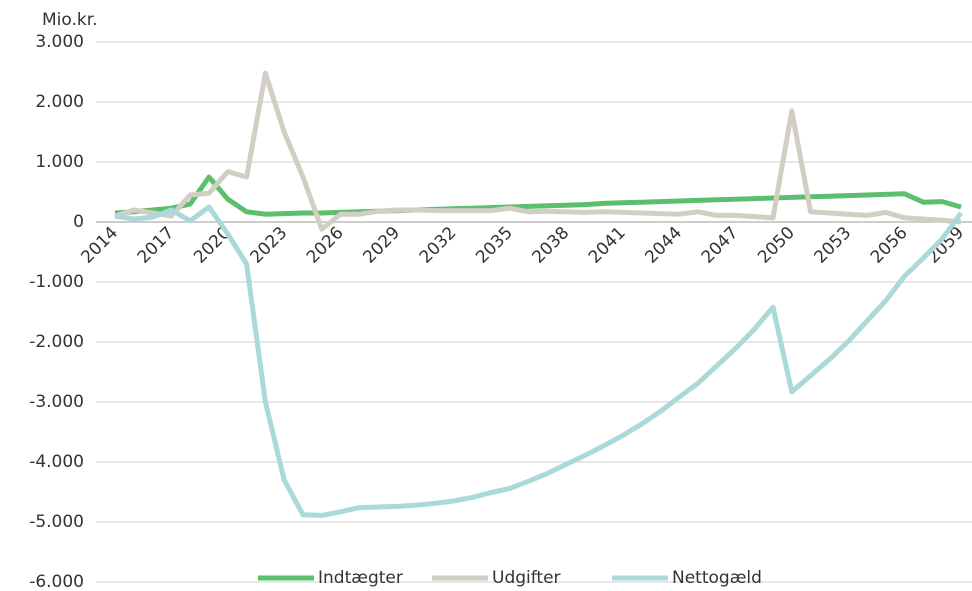 This screenshot has height=591, width=972. Describe the element at coordinates (607, 245) in the screenshot. I see `x-tick-label: 2041` at that location.